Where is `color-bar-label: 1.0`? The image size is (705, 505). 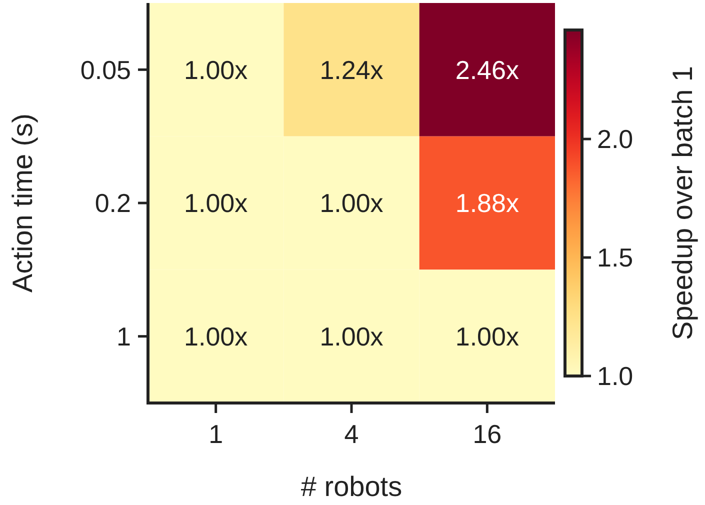 color-bar-label: 1.0 is located at coordinates (615, 376).